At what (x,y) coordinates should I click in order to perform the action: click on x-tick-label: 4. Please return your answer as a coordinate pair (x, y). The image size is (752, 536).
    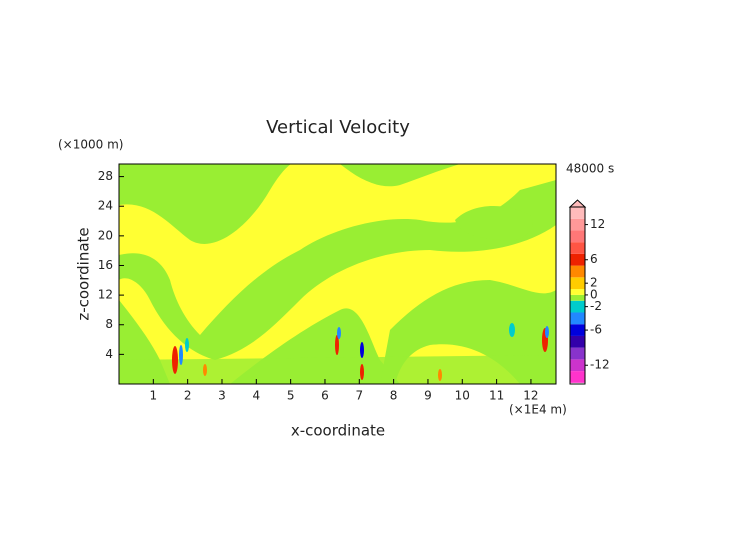
    Looking at the image, I should click on (256, 396).